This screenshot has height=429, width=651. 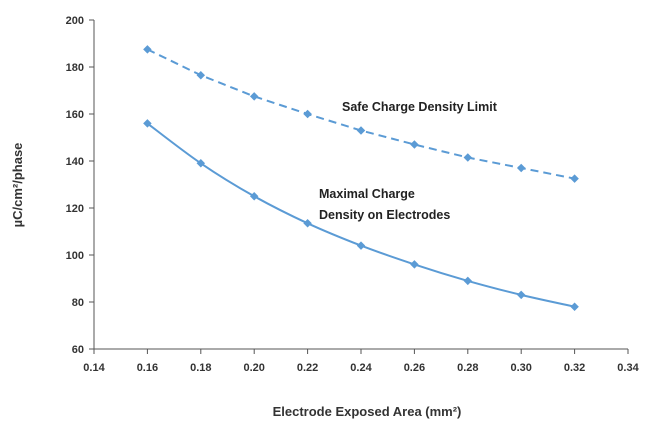 What do you see at coordinates (17, 185) in the screenshot?
I see `y-axis-title: µC/cm²/phase` at bounding box center [17, 185].